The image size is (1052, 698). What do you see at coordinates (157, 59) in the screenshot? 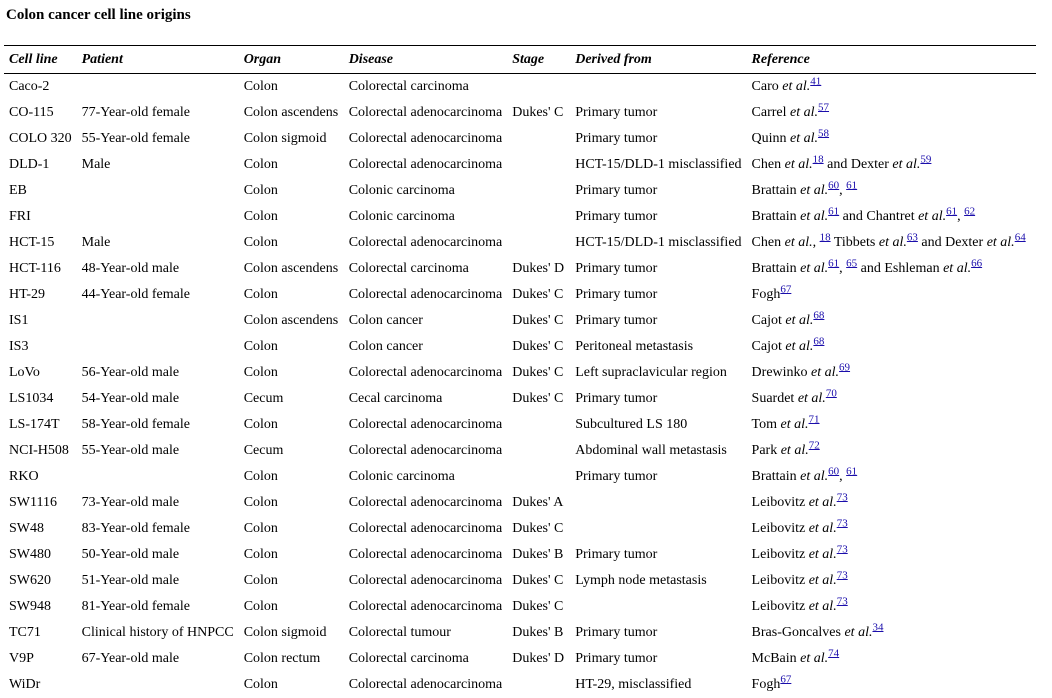
I see `header-patient: Patient` at bounding box center [157, 59].